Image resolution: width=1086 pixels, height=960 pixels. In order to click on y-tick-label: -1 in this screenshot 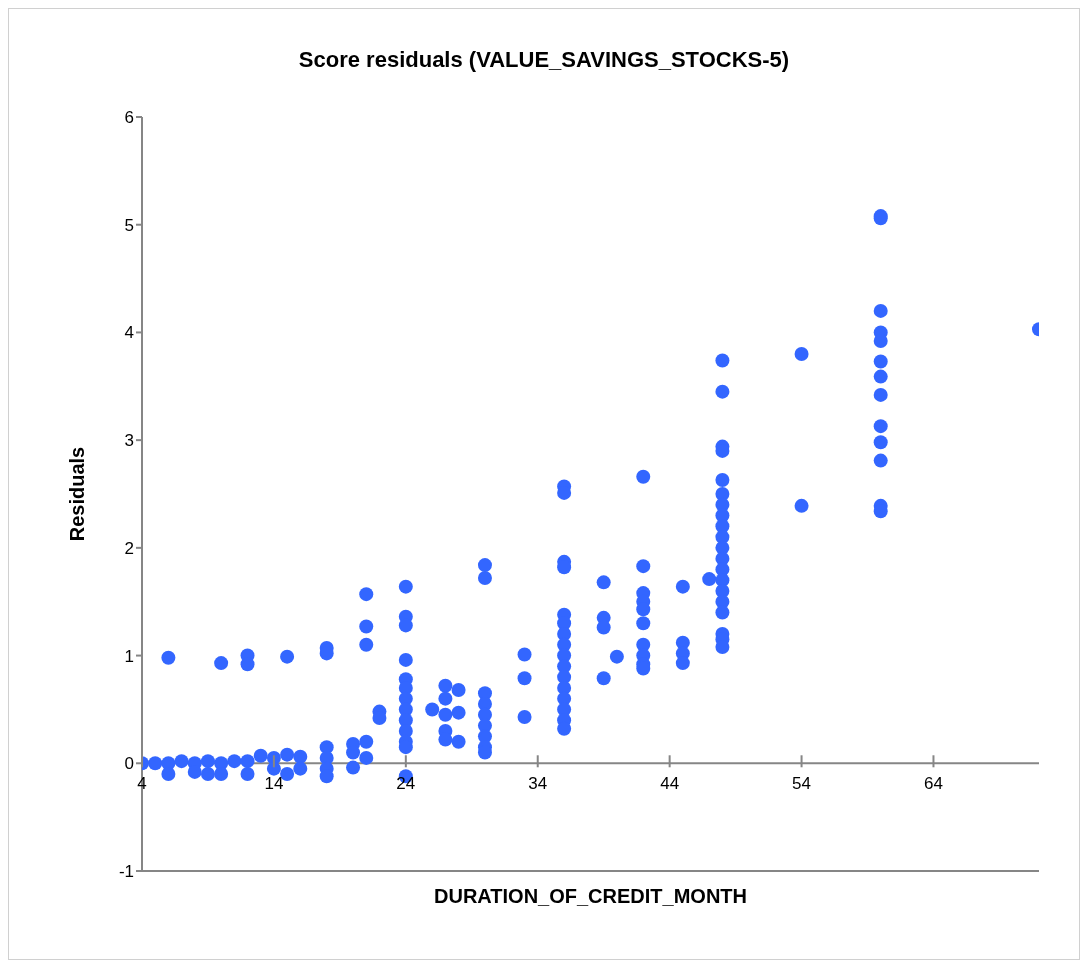, I will do `click(126, 872)`.